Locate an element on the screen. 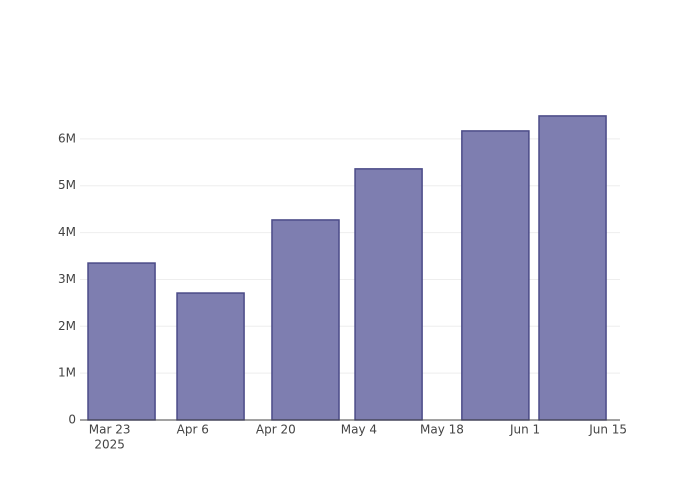 The width and height of the screenshot is (700, 500). x-tick-label: Apr 6 is located at coordinates (193, 430).